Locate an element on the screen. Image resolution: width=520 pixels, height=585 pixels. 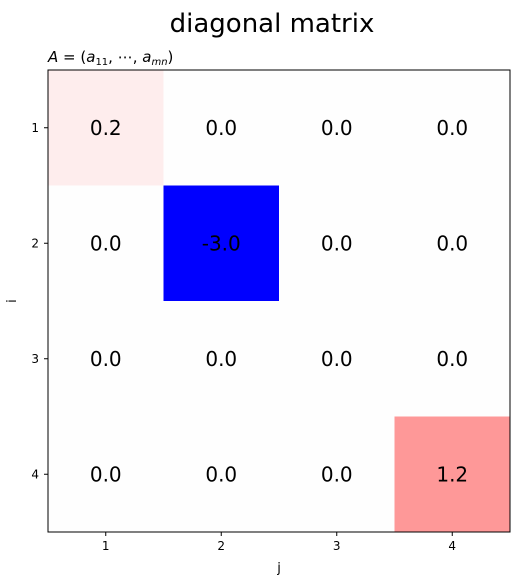
subtitle-part: = ( is located at coordinates (72, 57).